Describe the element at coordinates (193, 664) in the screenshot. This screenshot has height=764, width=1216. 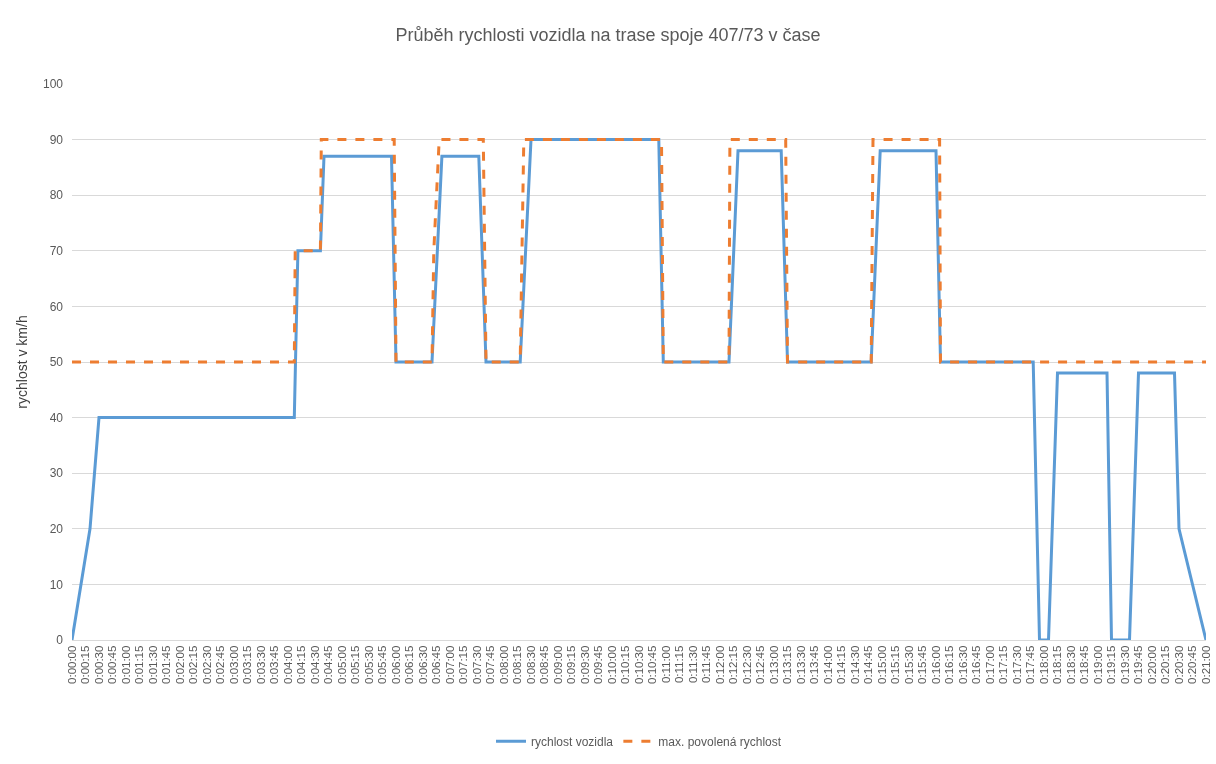
I see `x-tick-label: 0:02:15` at that location.